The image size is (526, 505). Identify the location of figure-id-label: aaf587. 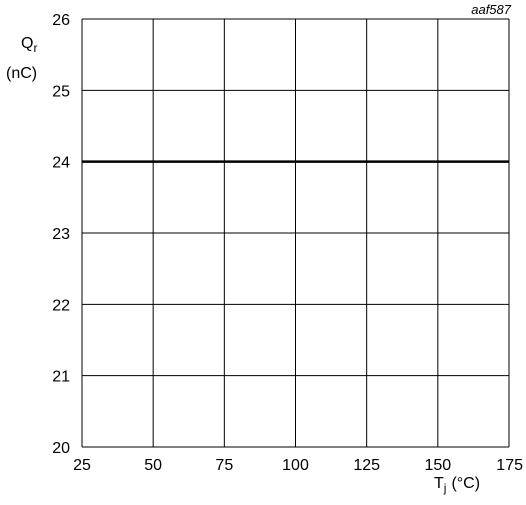
(491, 9).